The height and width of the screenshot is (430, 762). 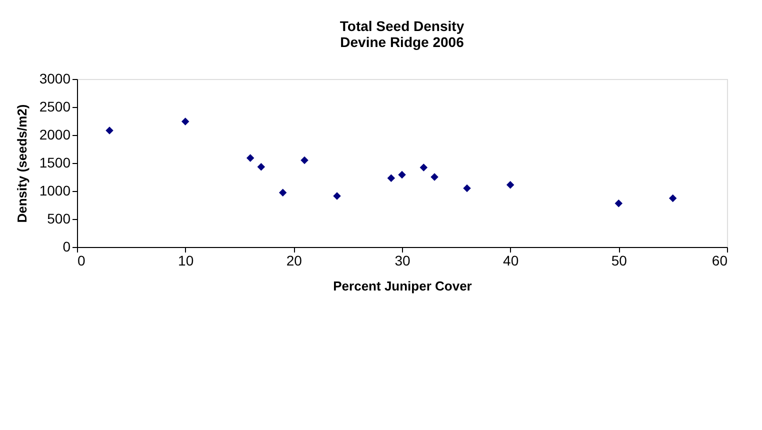 What do you see at coordinates (402, 34) in the screenshot?
I see `chart-title: Total Seed Density Devine Ridge 2006` at bounding box center [402, 34].